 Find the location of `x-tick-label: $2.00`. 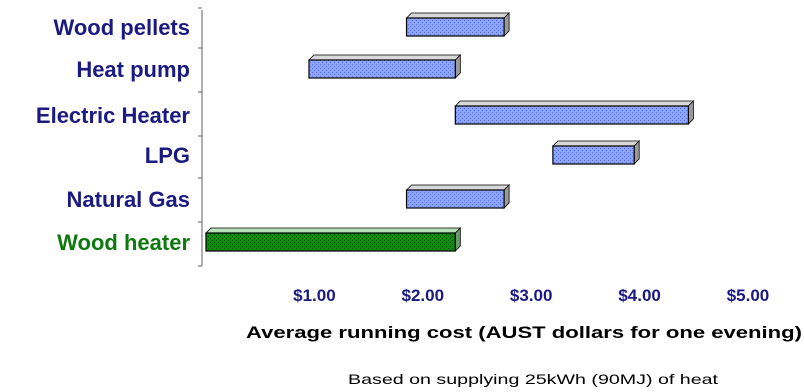

x-tick-label: $2.00 is located at coordinates (423, 295).